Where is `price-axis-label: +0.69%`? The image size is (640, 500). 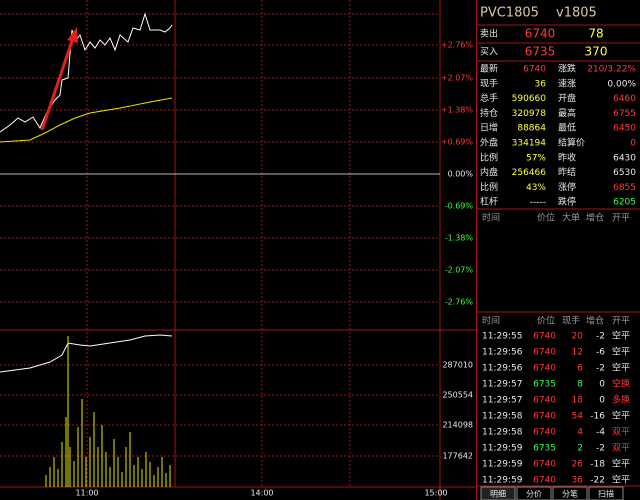 price-axis-label: +0.69% is located at coordinates (457, 142).